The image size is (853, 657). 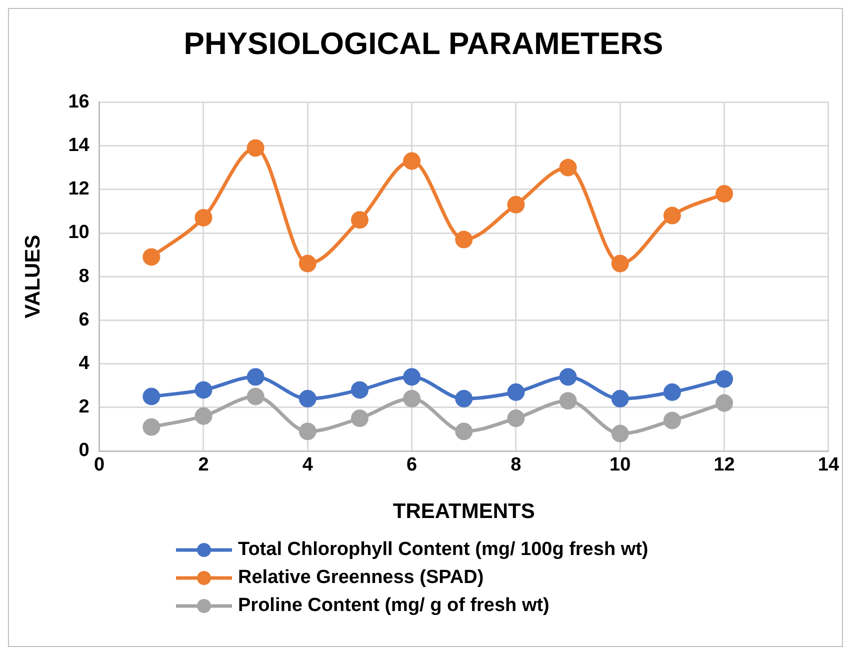 I want to click on x-tick-label: 0, so click(x=99, y=465).